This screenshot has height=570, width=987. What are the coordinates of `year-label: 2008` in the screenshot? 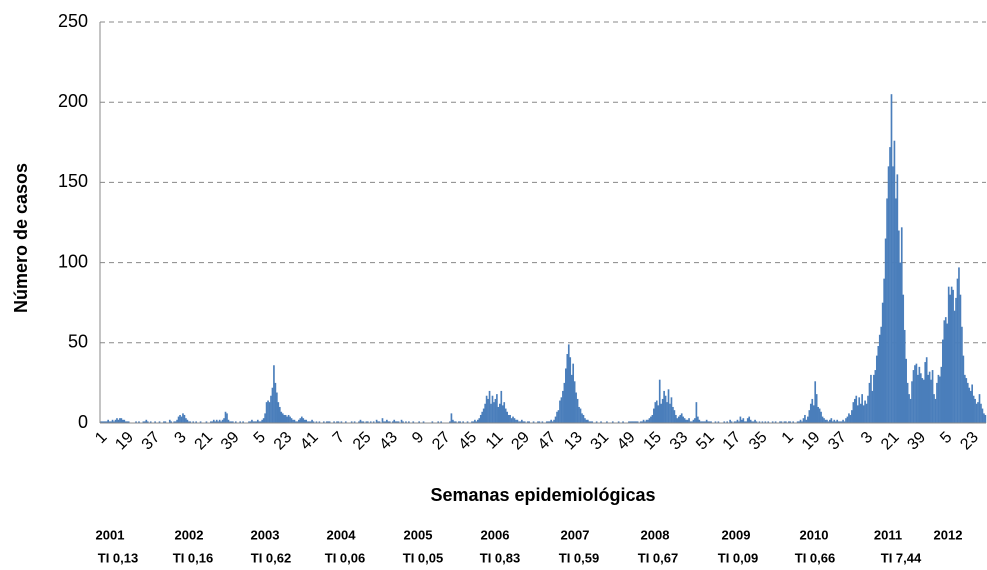 It's located at (655, 534).